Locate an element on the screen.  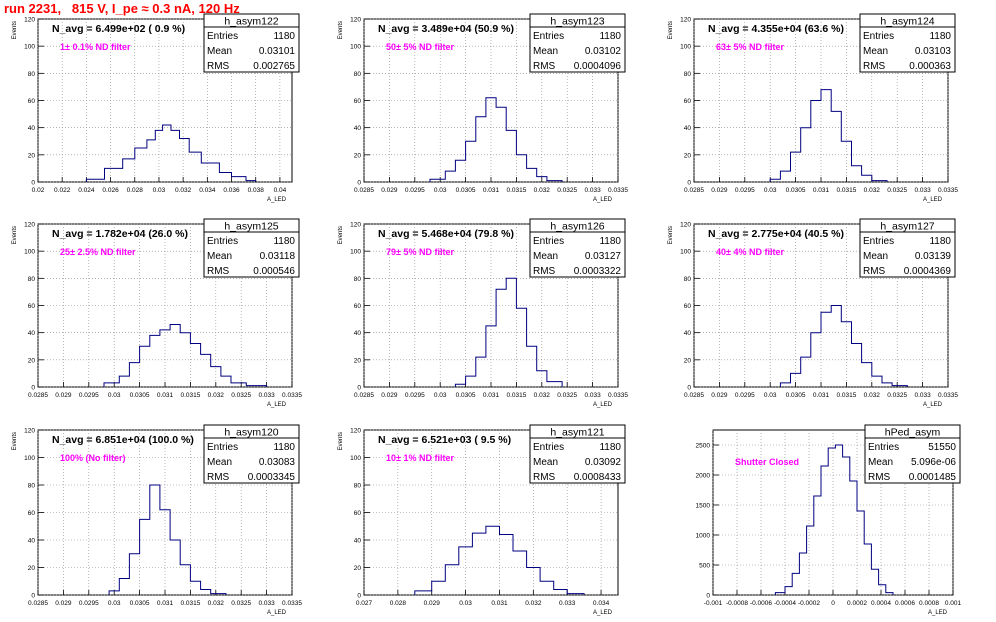
x-tick-label: 0.0008 is located at coordinates (929, 603).